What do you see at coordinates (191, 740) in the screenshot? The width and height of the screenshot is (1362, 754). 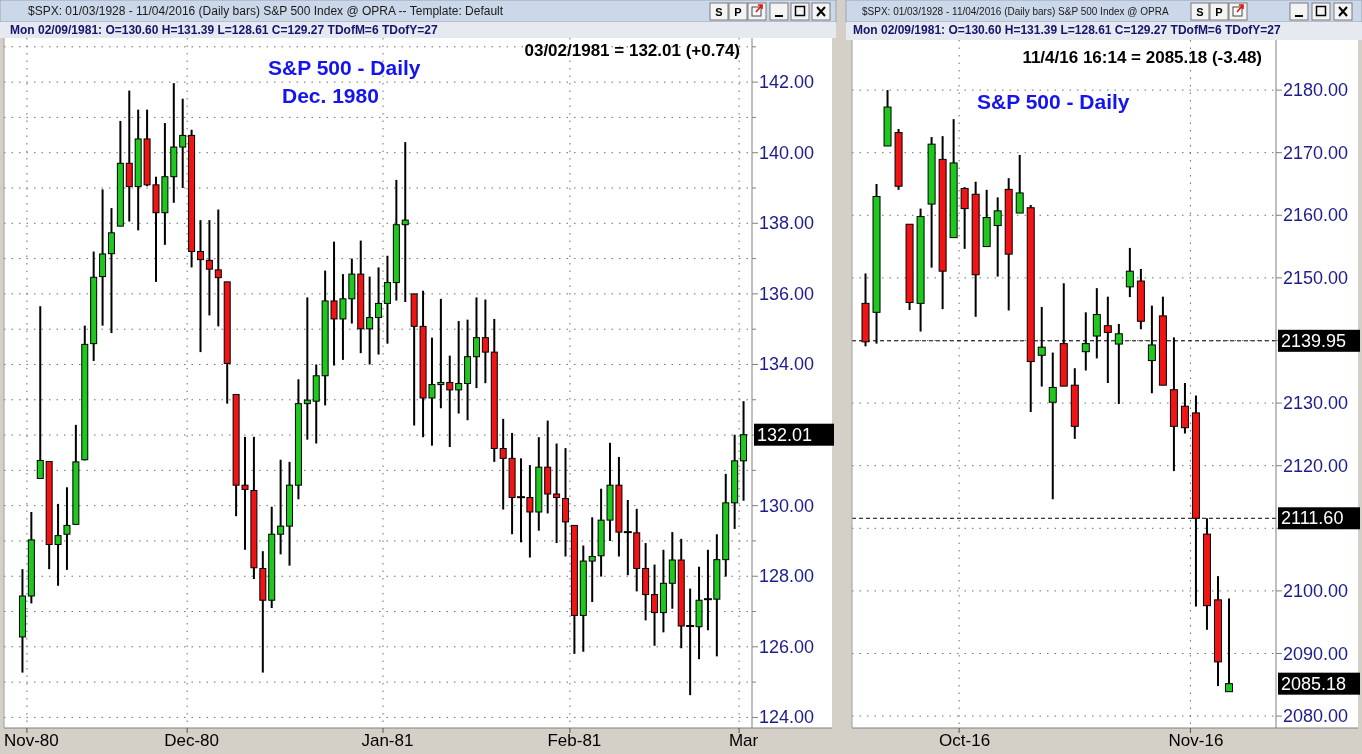 I see `x-tick-label: Dec-80` at bounding box center [191, 740].